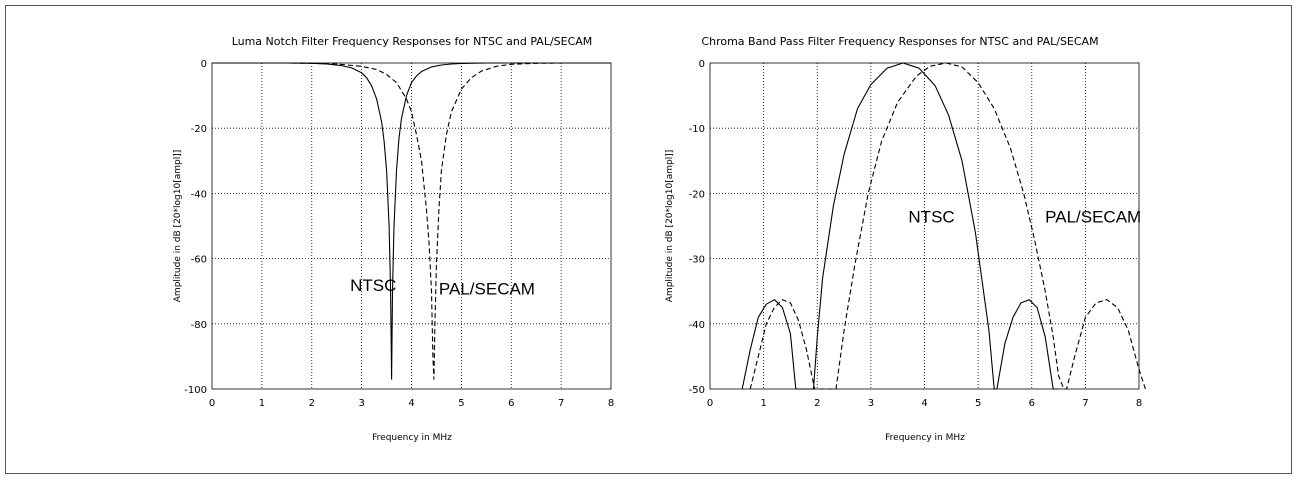 This screenshot has height=479, width=1298. I want to click on y-tick-label: -30, so click(697, 260).